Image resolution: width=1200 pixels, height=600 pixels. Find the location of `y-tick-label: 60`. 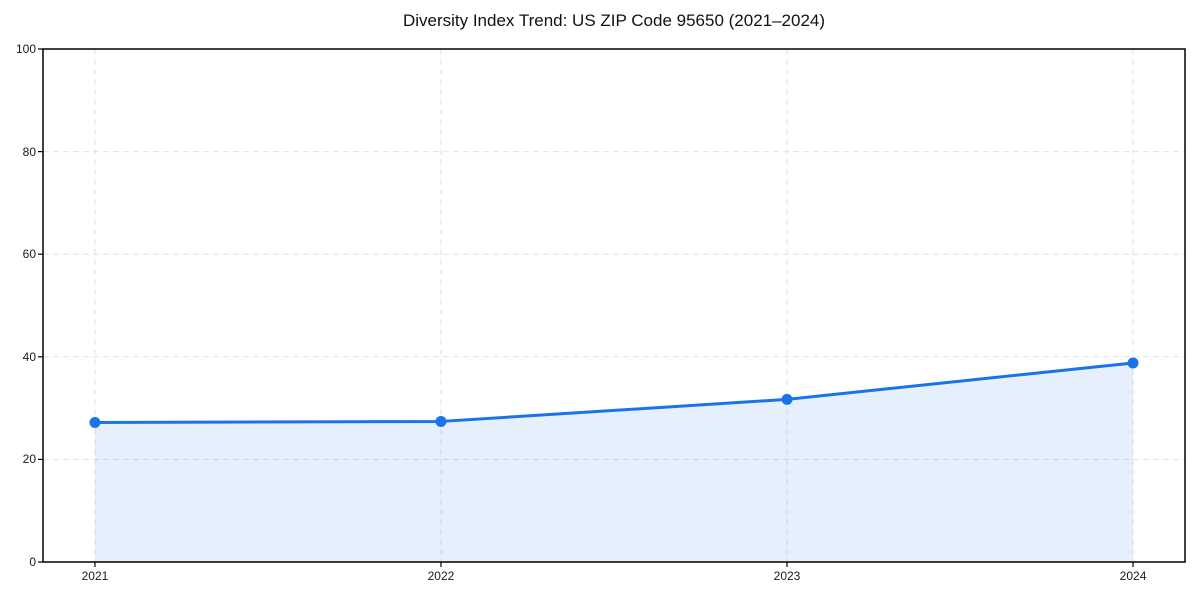

y-tick-label: 60 is located at coordinates (29, 254).